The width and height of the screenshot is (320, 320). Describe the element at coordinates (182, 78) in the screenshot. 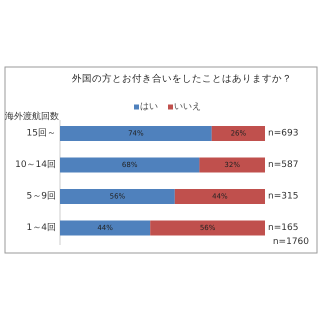

I see `chart-title: 外国の方とお付き合いをしたことはありますか？` at that location.